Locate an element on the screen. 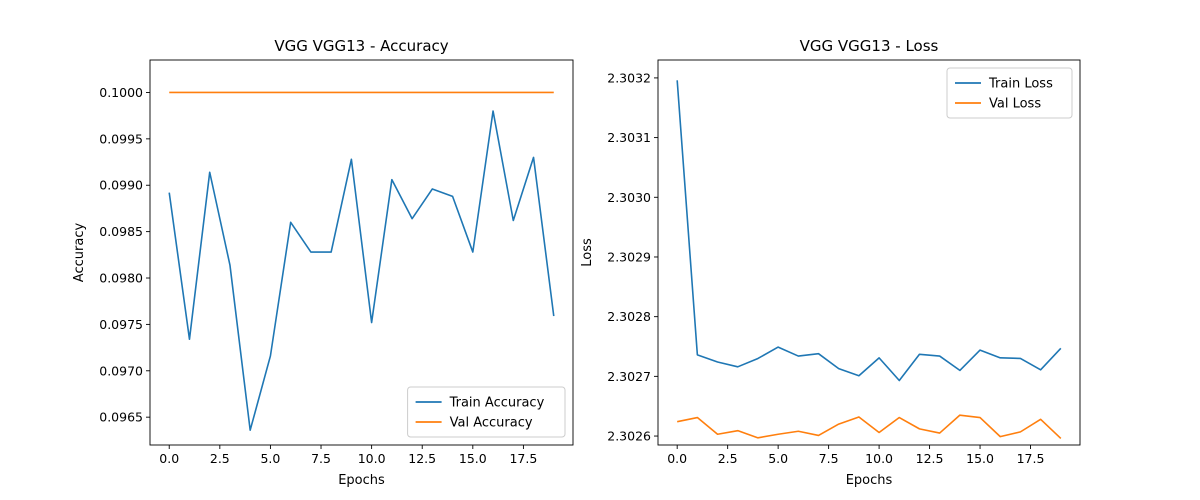  y-tick-label: 0.1000 is located at coordinates (121, 92).